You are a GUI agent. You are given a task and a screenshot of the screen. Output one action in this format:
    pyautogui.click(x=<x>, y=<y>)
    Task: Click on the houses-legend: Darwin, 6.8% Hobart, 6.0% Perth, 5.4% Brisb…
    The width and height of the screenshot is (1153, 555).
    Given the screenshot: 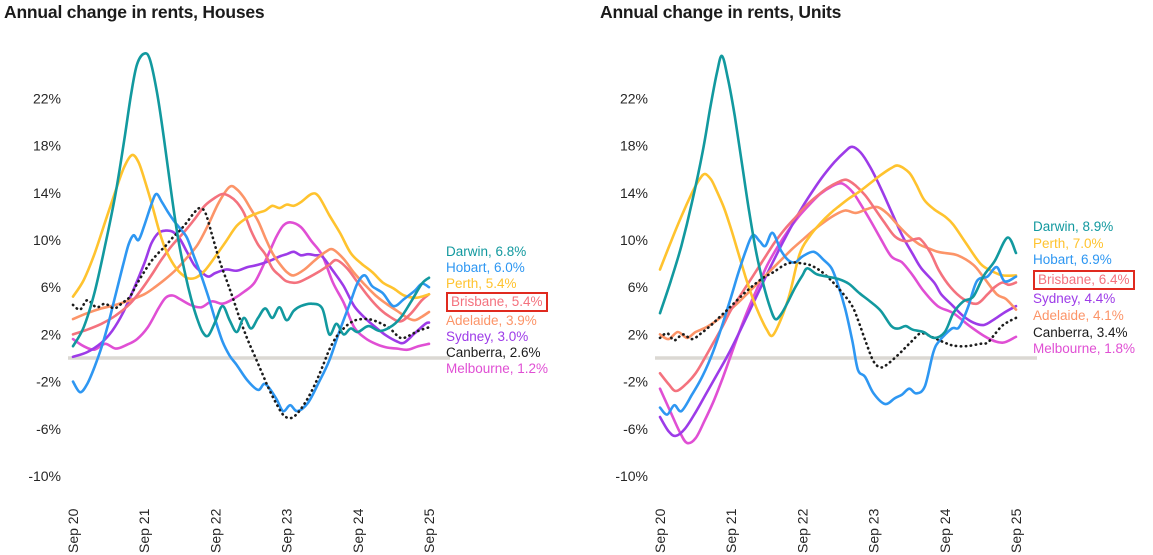 What is the action you would take?
    pyautogui.click(x=510, y=310)
    